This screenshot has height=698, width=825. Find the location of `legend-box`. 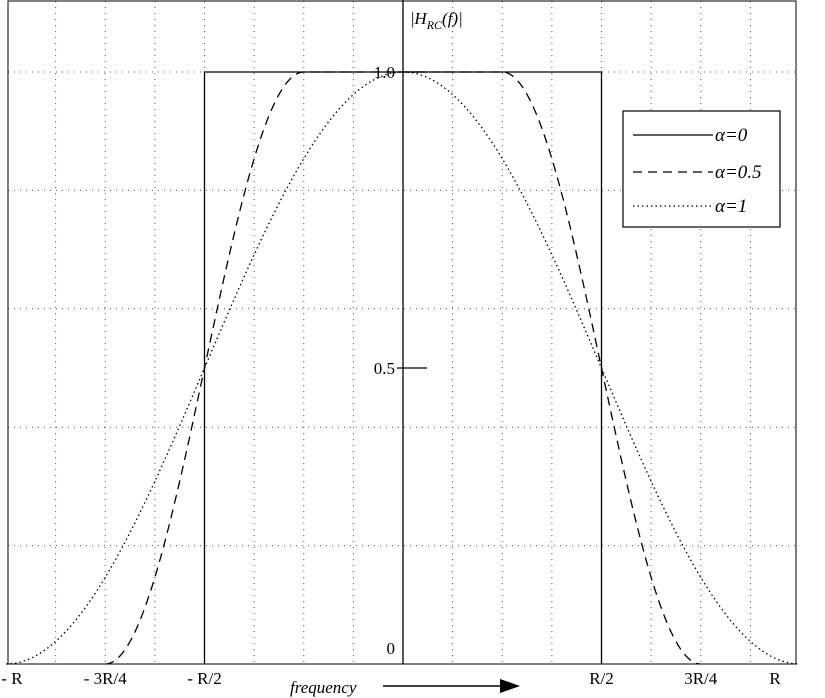

legend-box is located at coordinates (701, 169).